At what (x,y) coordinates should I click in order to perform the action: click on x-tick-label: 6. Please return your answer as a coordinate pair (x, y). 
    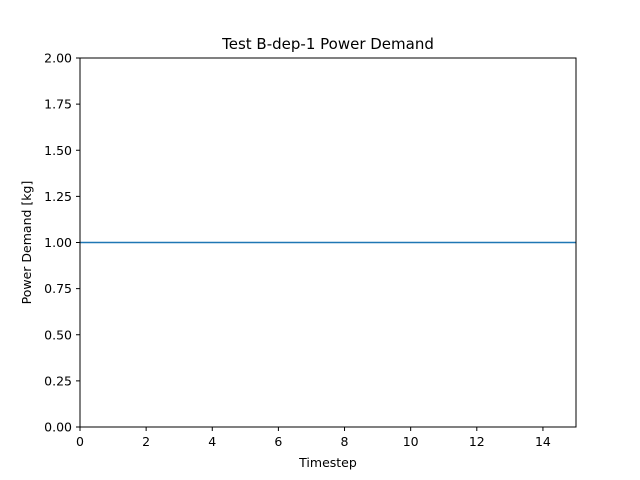
    Looking at the image, I should click on (278, 441).